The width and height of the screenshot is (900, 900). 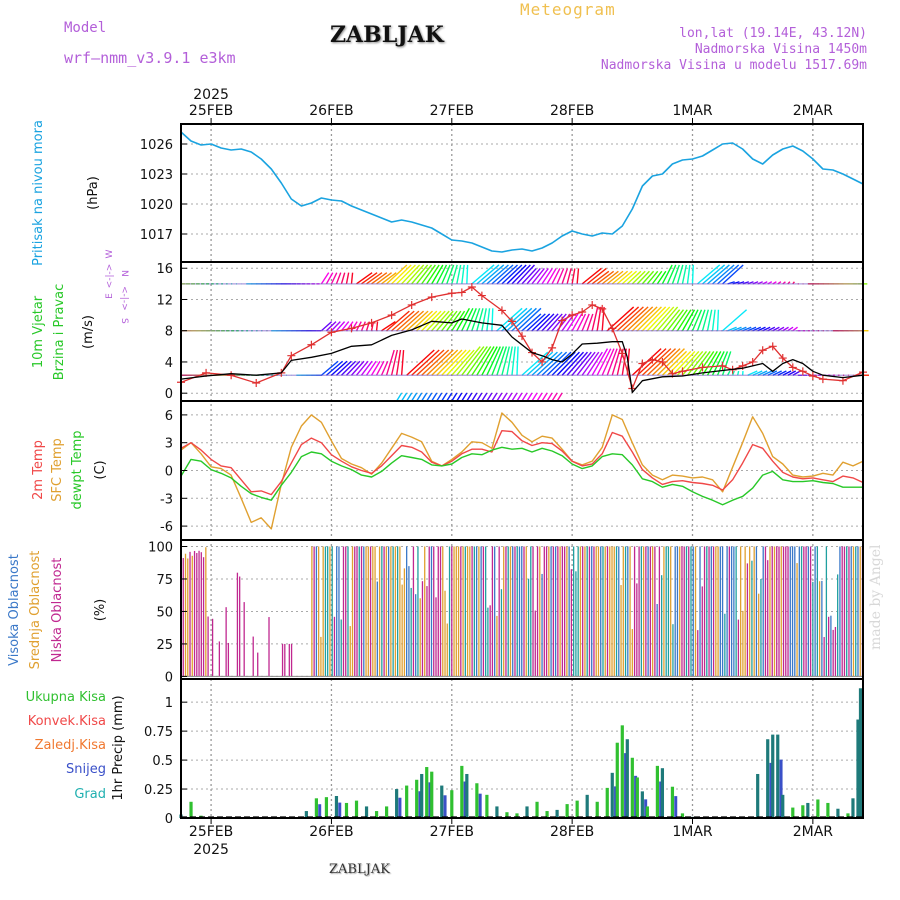 I want to click on y-tick-label: 0.25, so click(x=158, y=790).